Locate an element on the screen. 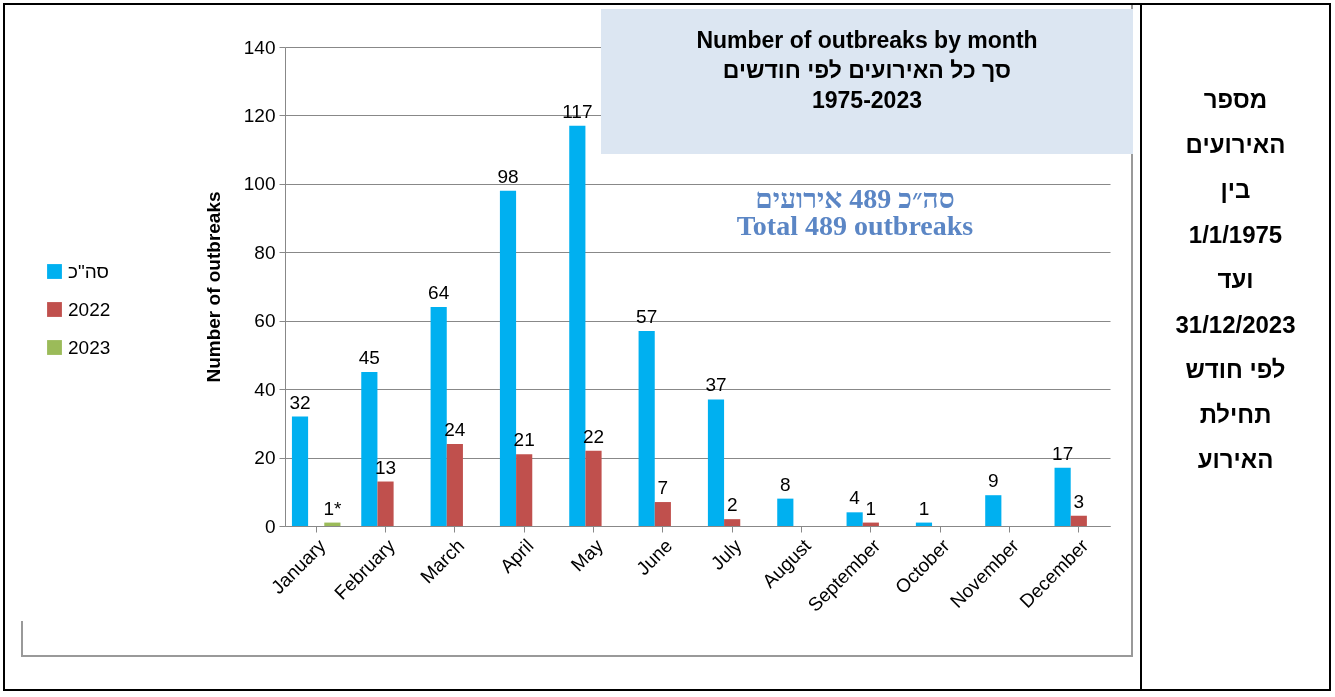 The width and height of the screenshot is (1335, 697). y-tick-label: 120 is located at coordinates (259, 115).